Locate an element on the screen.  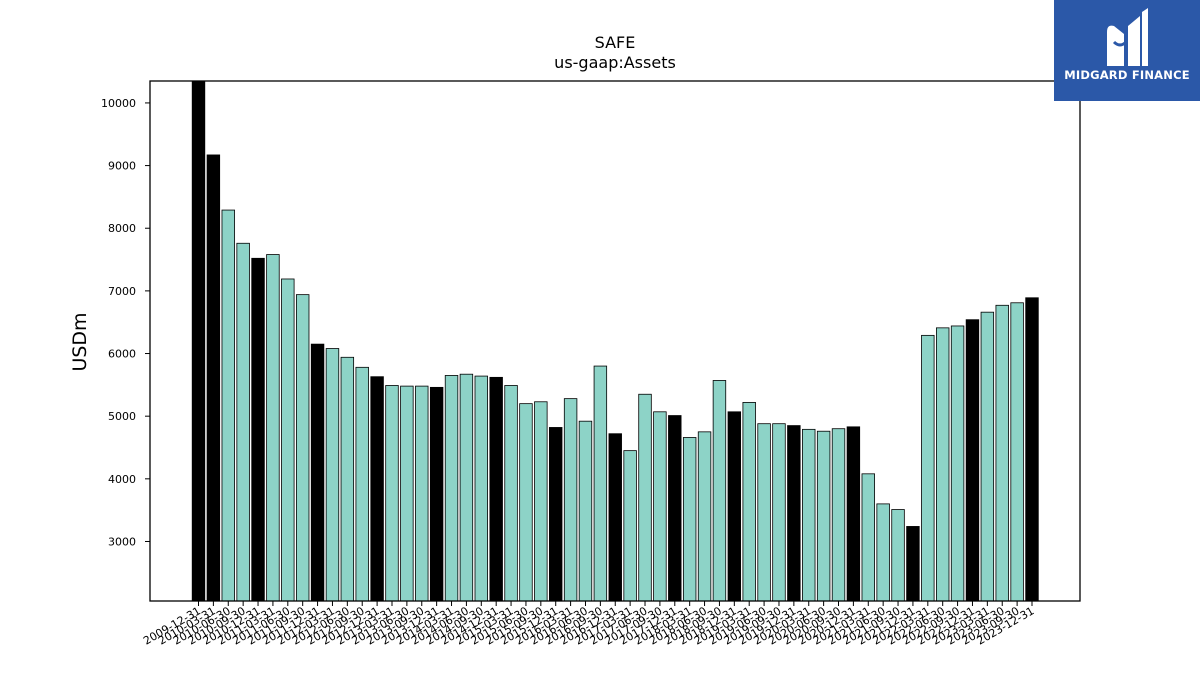
y-tick-label: 7000 is located at coordinates (122, 291).